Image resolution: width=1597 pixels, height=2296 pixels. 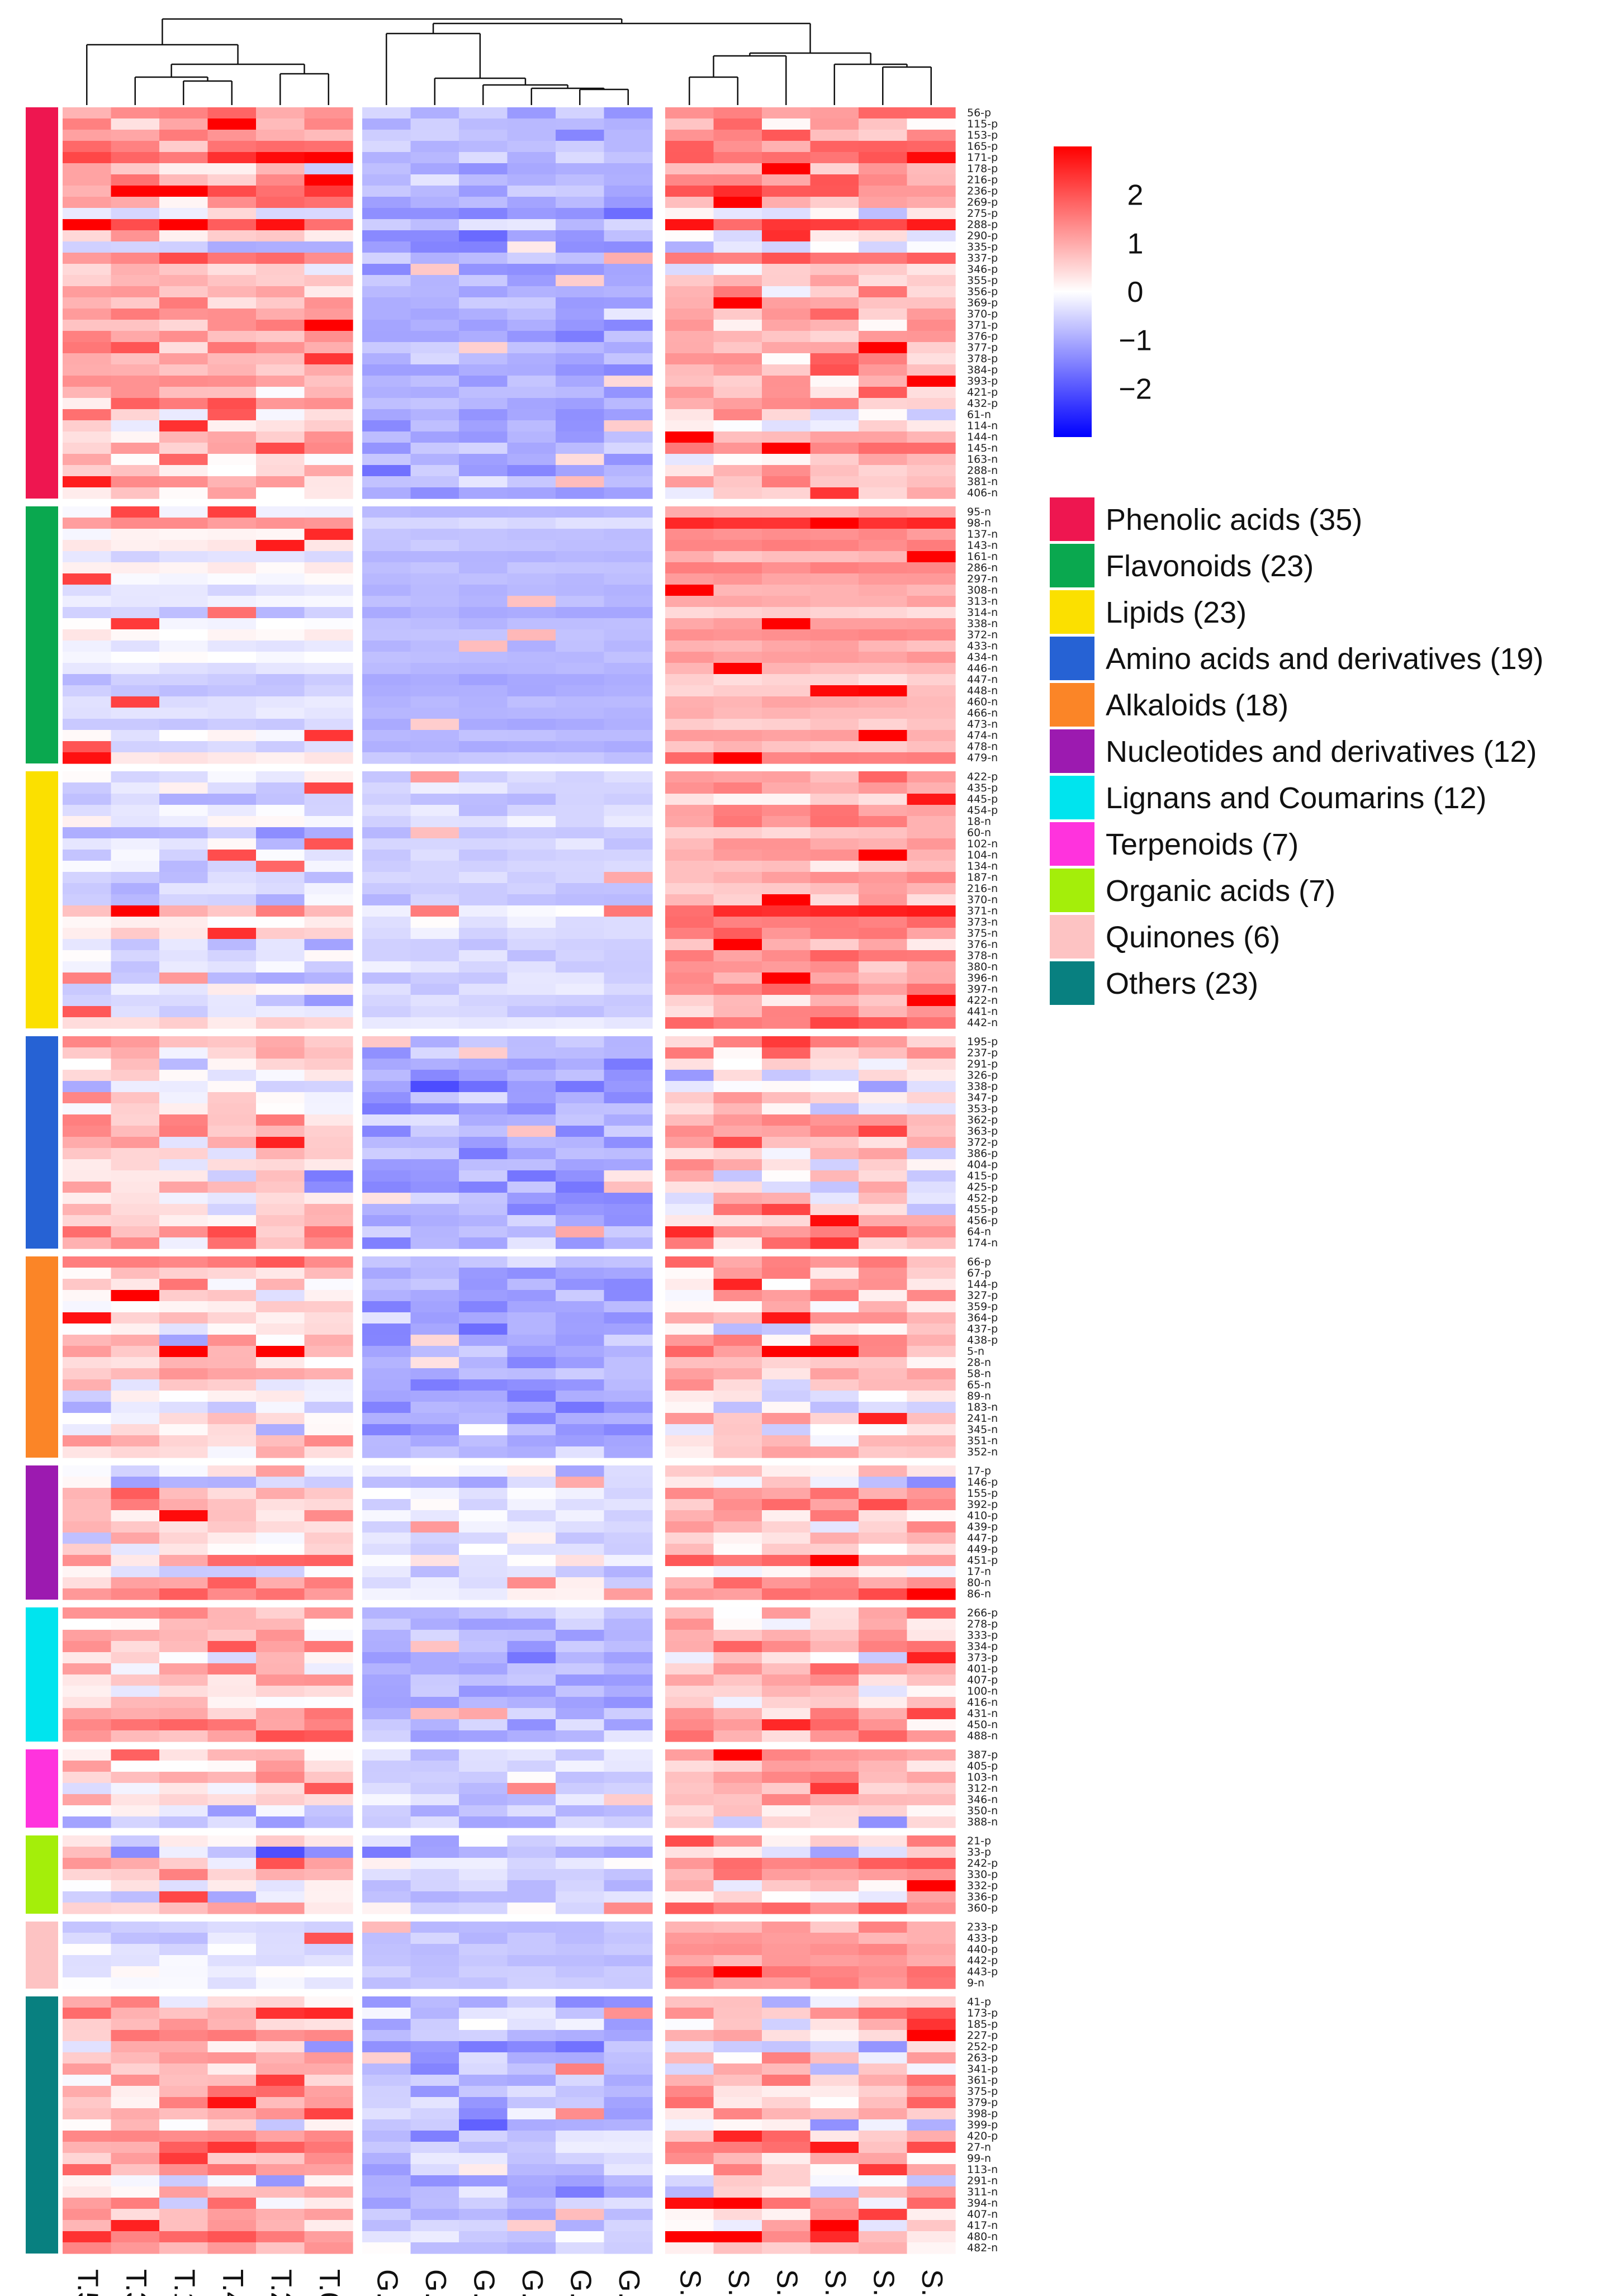 What do you see at coordinates (983, 236) in the screenshot?
I see `row-label: 290-p` at bounding box center [983, 236].